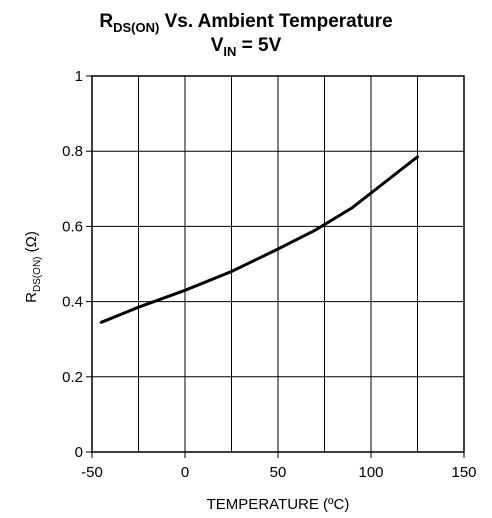  I want to click on y-tick-label: 0.6, so click(72, 226).